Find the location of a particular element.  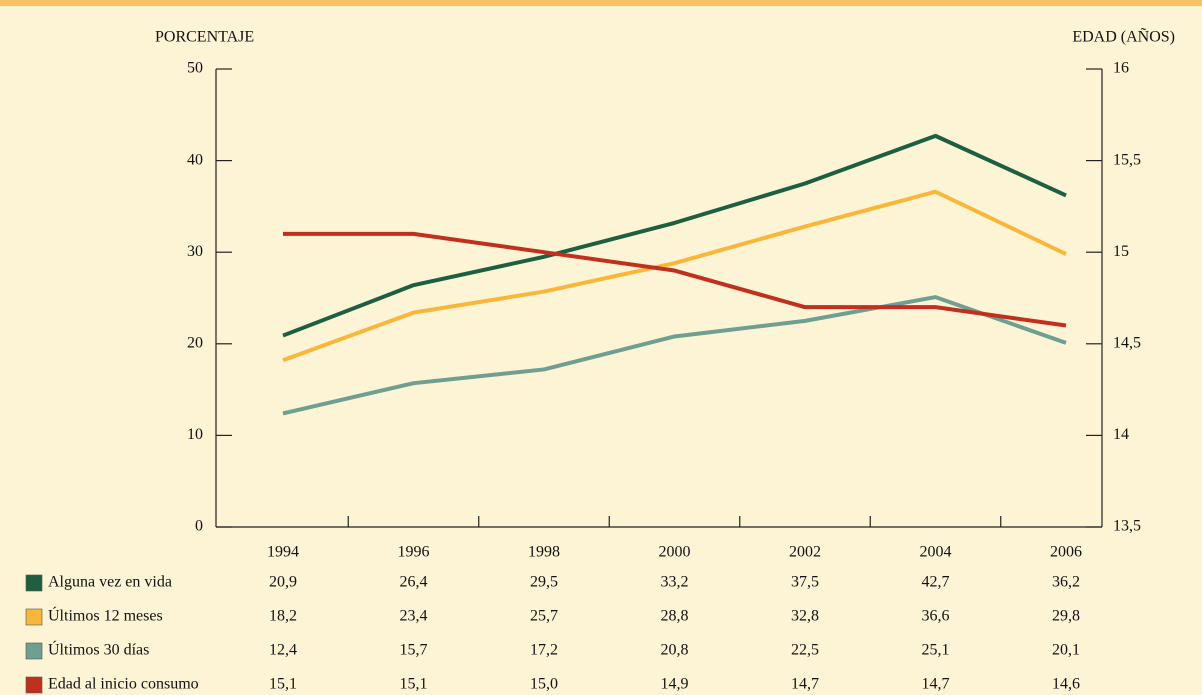

x-tick-label: 1996 is located at coordinates (414, 552).